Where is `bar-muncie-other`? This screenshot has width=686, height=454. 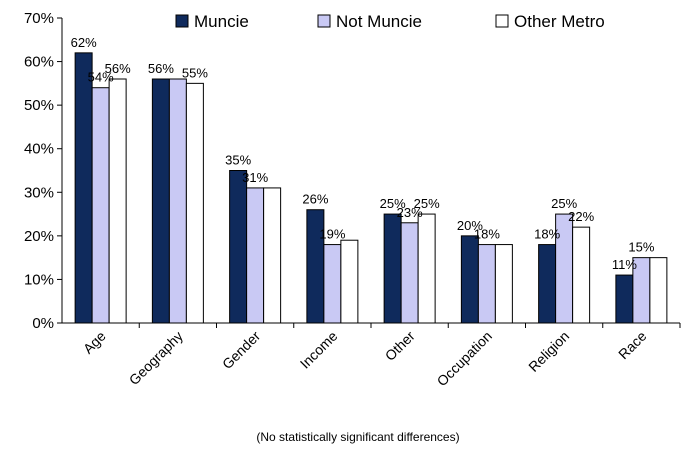 bar-muncie-other is located at coordinates (392, 268).